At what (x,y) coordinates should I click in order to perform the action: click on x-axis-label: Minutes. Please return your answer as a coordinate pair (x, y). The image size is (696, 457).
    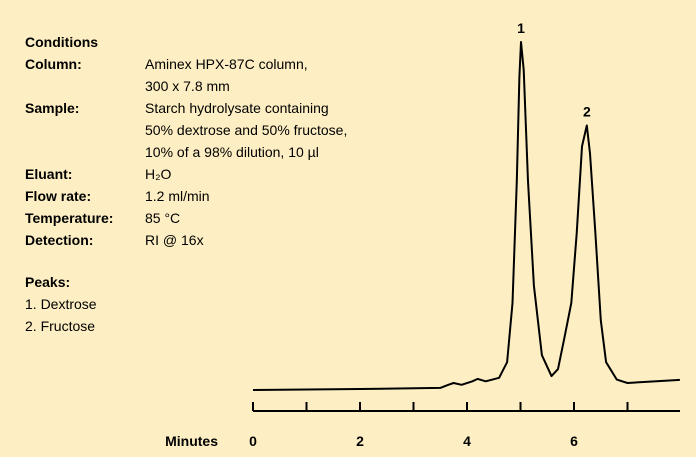
    Looking at the image, I should click on (191, 441).